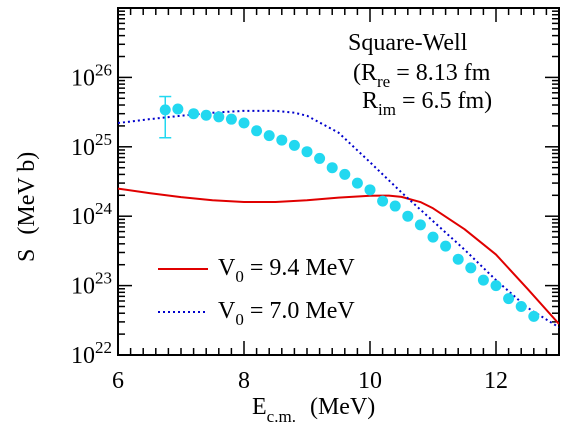 This screenshot has height=430, width=562. Describe the element at coordinates (27, 207) in the screenshot. I see `y-axis-label: S(MeV b)` at that location.